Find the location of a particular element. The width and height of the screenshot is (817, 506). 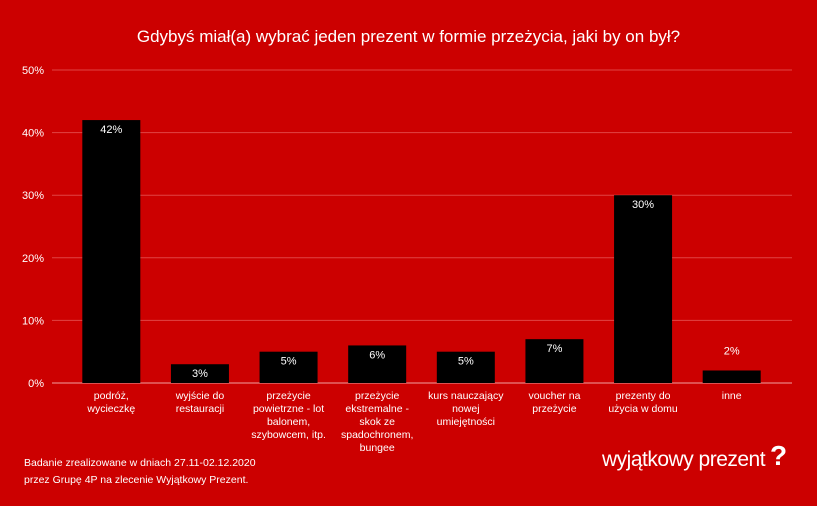

brand-logo-mark: ? is located at coordinates (779, 455).